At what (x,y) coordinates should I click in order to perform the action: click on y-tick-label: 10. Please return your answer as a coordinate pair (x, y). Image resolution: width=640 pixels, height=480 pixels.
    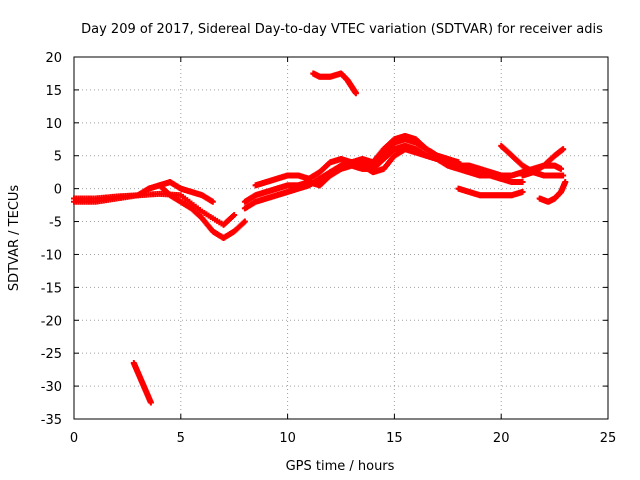
    Looking at the image, I should click on (53, 124).